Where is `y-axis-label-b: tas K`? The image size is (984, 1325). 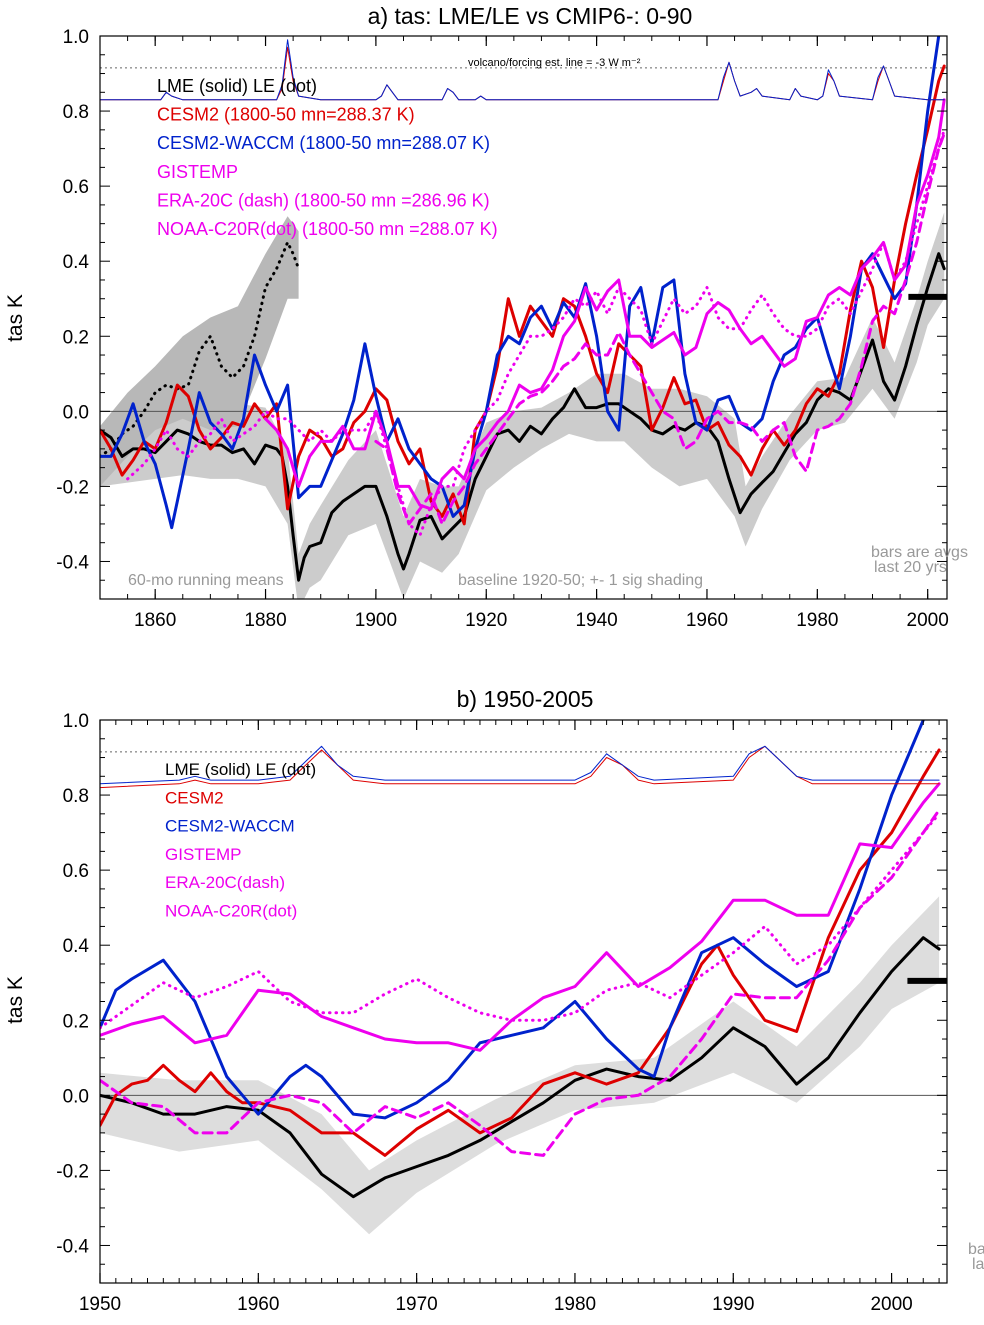
y-axis-label-b: tas K is located at coordinates (15, 1000).